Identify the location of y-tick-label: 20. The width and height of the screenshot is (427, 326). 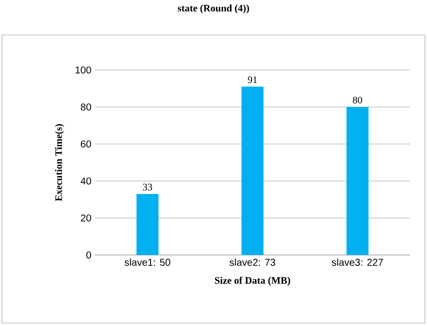
(86, 218).